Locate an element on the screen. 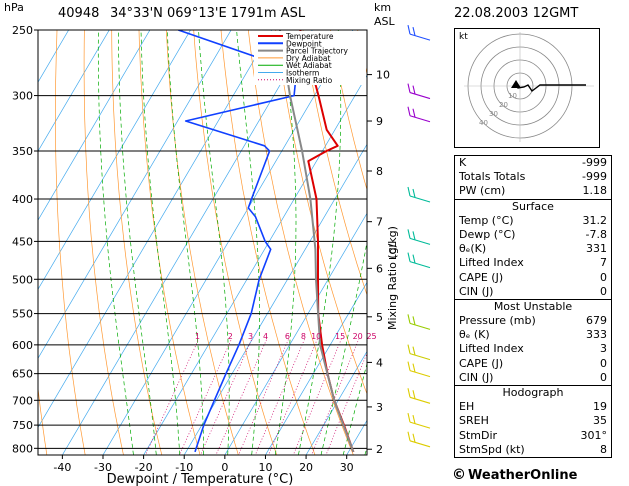 The image size is (629, 486). temperature-tick-label: 10 is located at coordinates (265, 467).